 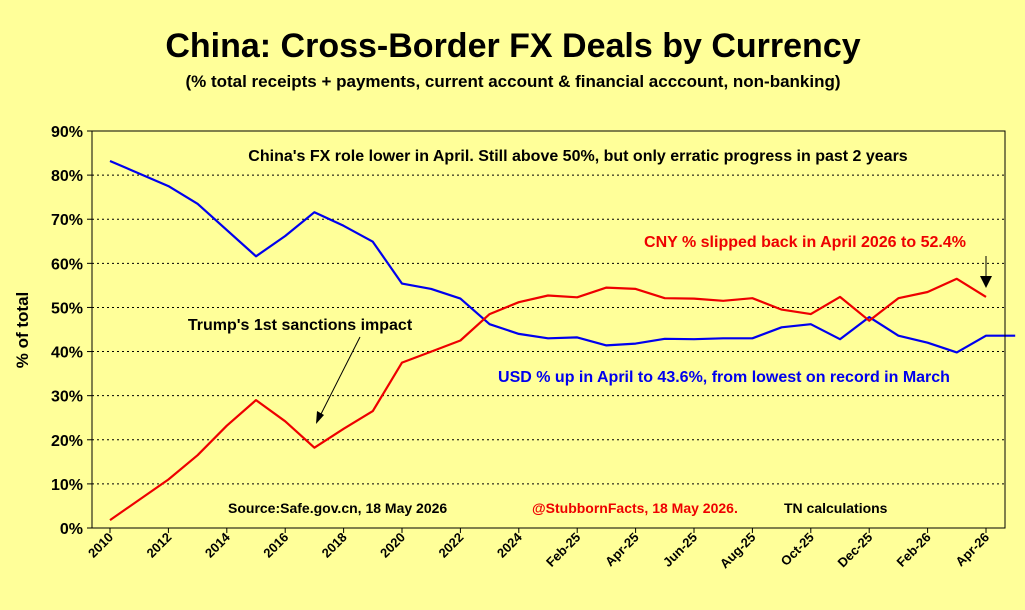 I want to click on y-axis-label: % of total, so click(x=22, y=330).